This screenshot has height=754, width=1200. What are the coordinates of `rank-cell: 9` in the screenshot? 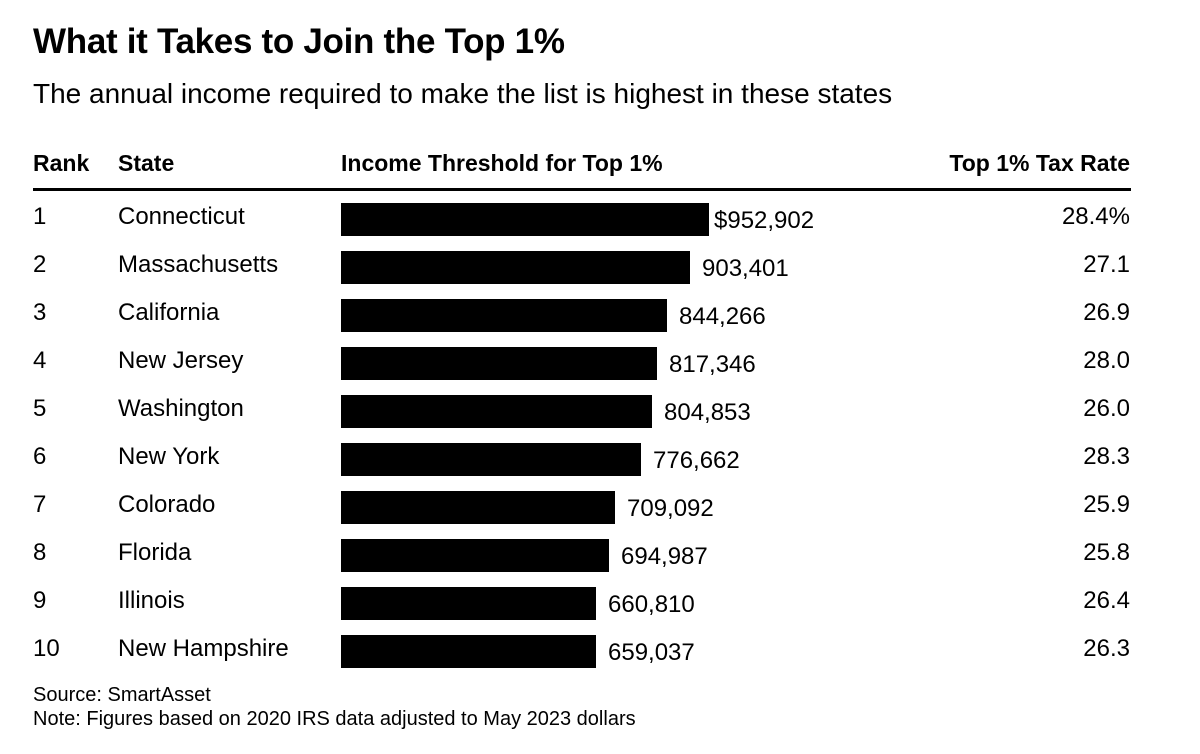 It's located at (40, 600).